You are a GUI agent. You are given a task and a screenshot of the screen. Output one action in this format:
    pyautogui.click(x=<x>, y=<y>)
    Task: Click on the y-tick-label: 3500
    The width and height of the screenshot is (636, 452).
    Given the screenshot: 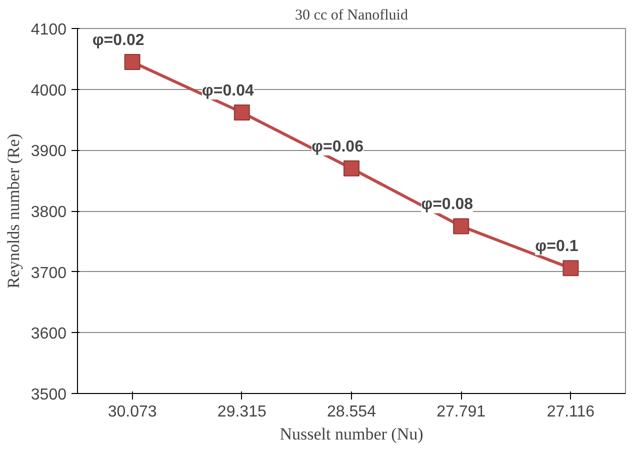 What is the action you would take?
    pyautogui.click(x=48, y=395)
    